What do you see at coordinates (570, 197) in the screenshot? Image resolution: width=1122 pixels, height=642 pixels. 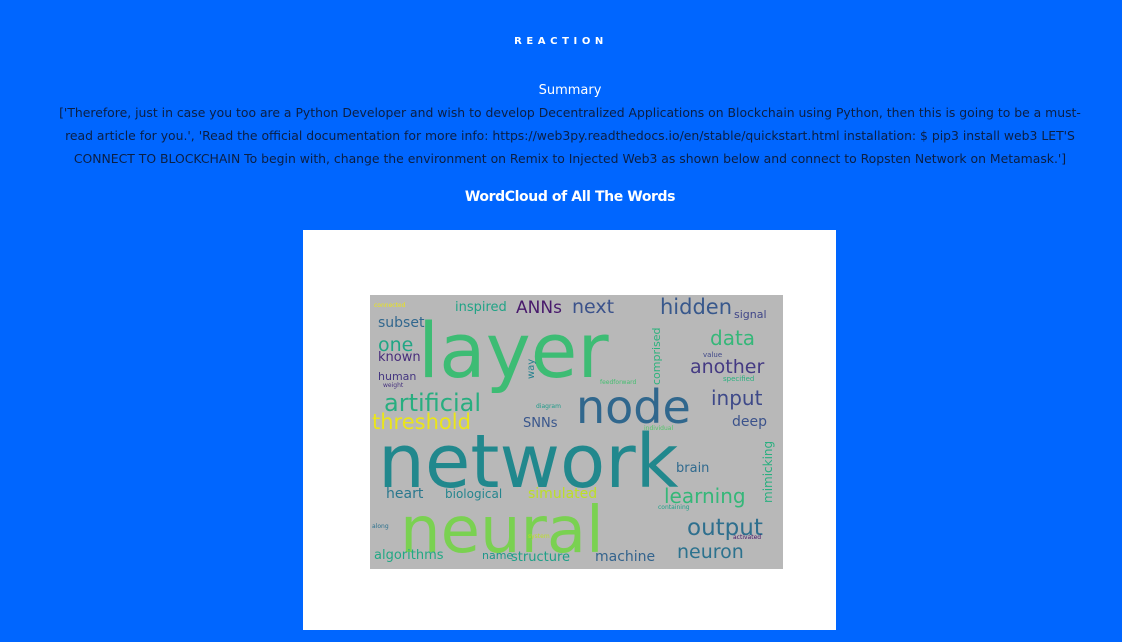 I see `wordcloud-title: WordCloud of All The Words` at bounding box center [570, 197].